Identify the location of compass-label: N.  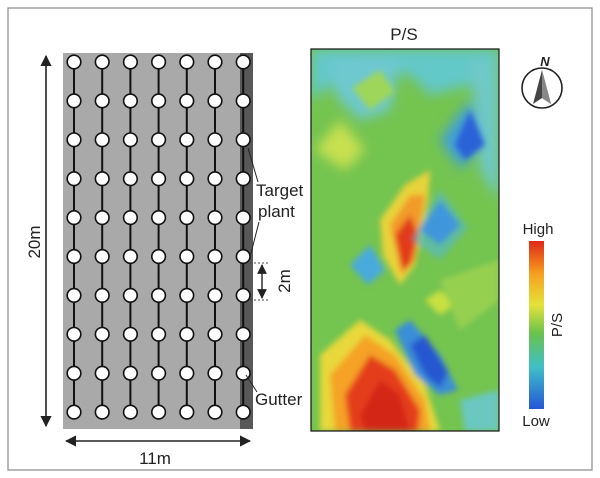
(545, 61).